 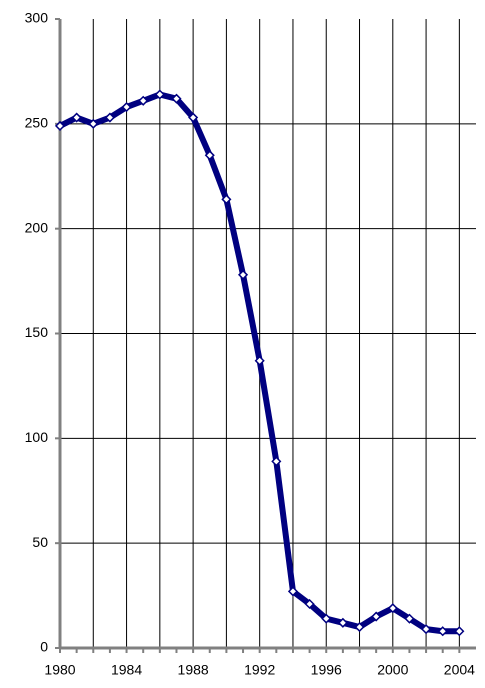 I want to click on x-tick-label: 1992, so click(x=259, y=670).